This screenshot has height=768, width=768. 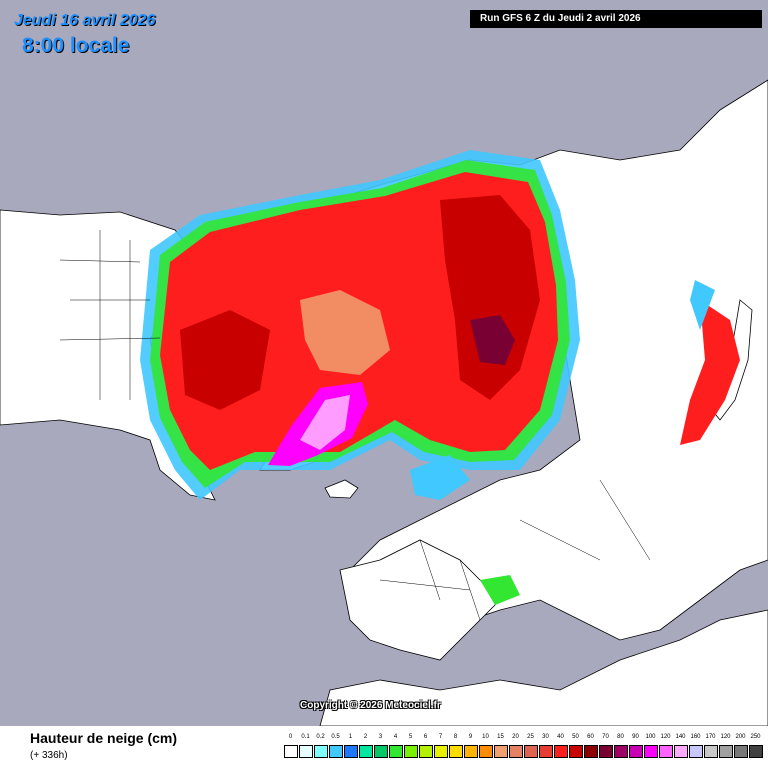 I want to click on scale-label: 100, so click(x=650, y=737).